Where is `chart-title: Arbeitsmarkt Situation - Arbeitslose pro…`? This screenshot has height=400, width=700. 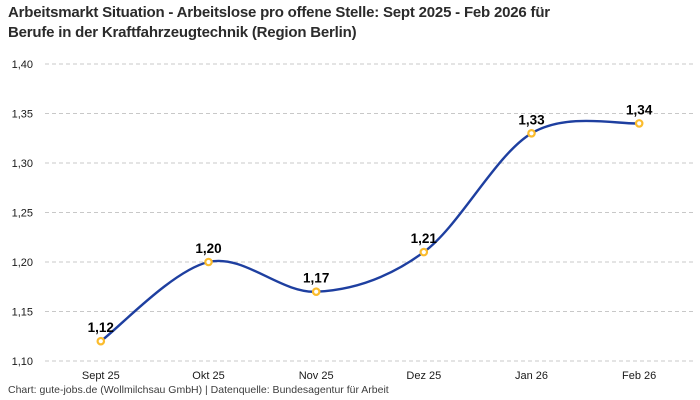
chart-title: Arbeitsmarkt Situation - Arbeitslose pro… is located at coordinates (333, 23).